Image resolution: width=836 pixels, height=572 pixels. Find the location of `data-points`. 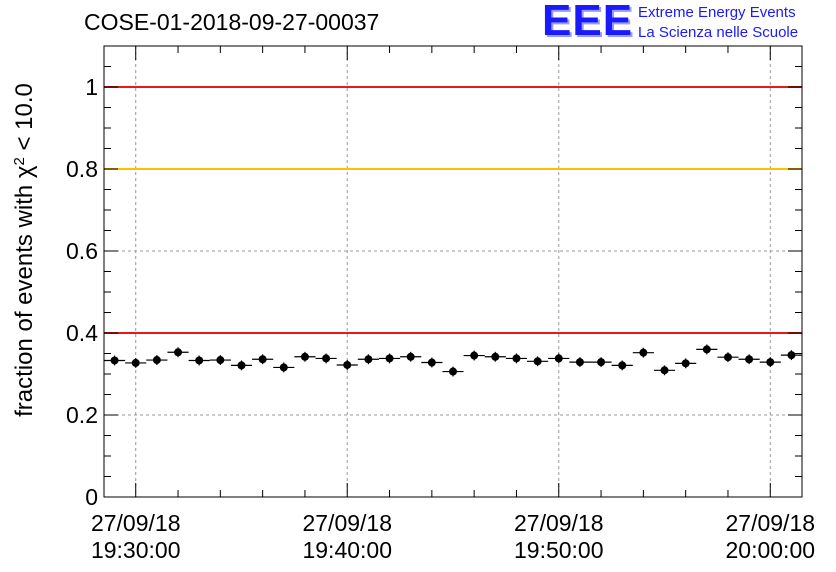

data-points is located at coordinates (453, 360).